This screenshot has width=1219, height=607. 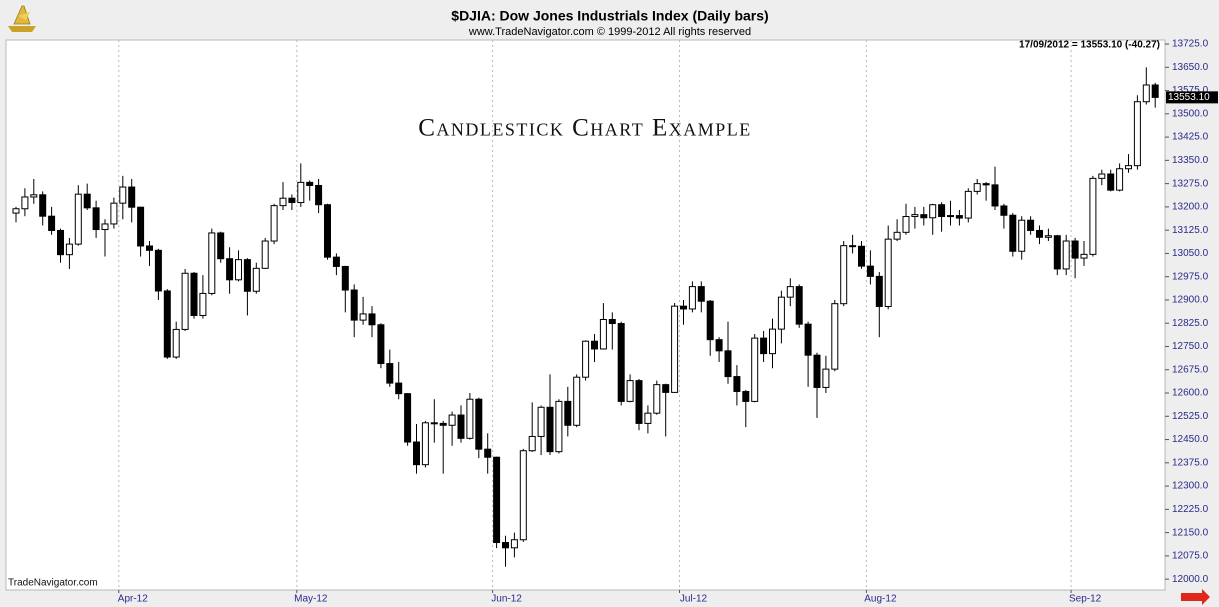 I want to click on scroll-arrow, so click(x=1195, y=597).